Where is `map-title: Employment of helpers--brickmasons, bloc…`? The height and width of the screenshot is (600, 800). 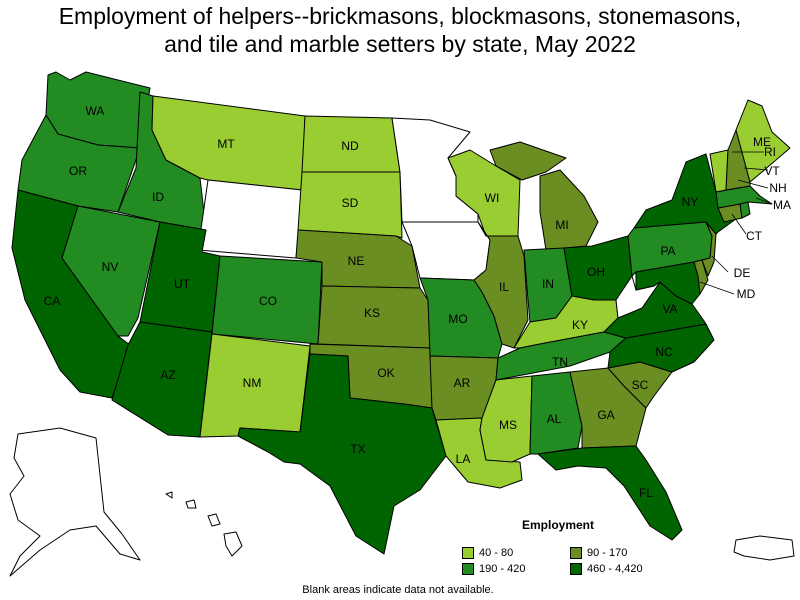 map-title: Employment of helpers--brickmasons, bloc… is located at coordinates (400, 30).